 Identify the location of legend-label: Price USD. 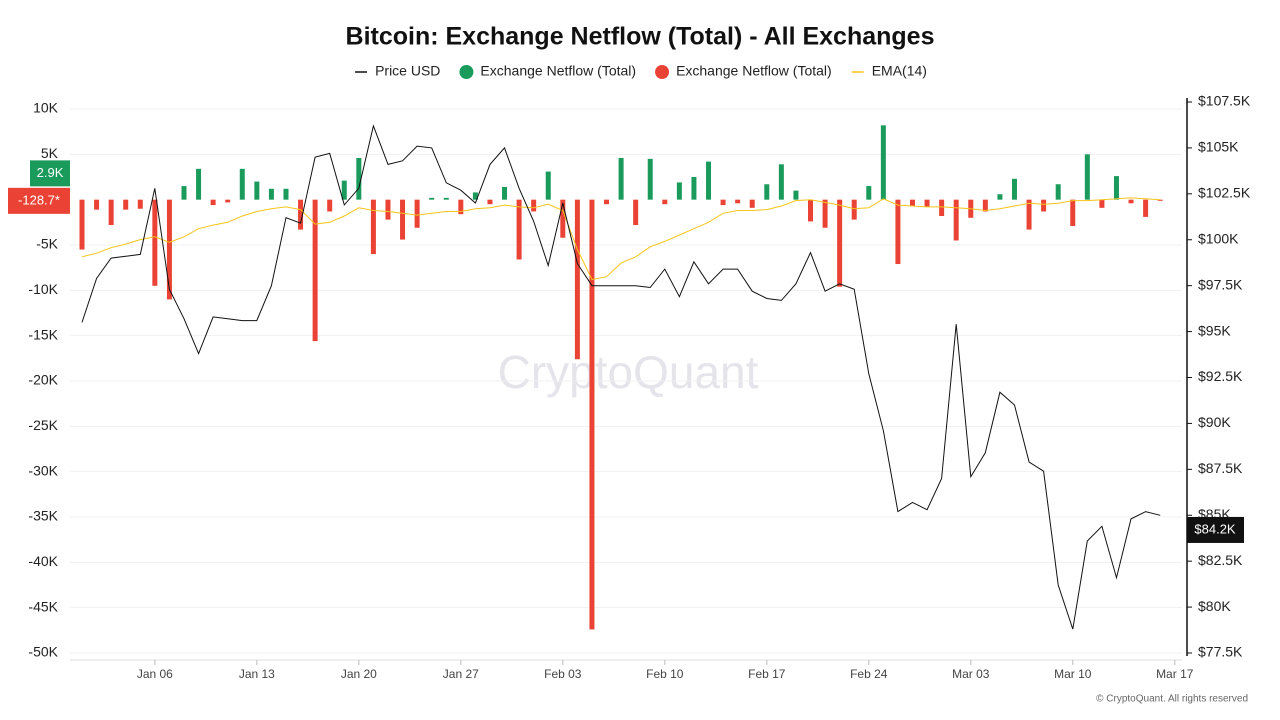
(407, 71).